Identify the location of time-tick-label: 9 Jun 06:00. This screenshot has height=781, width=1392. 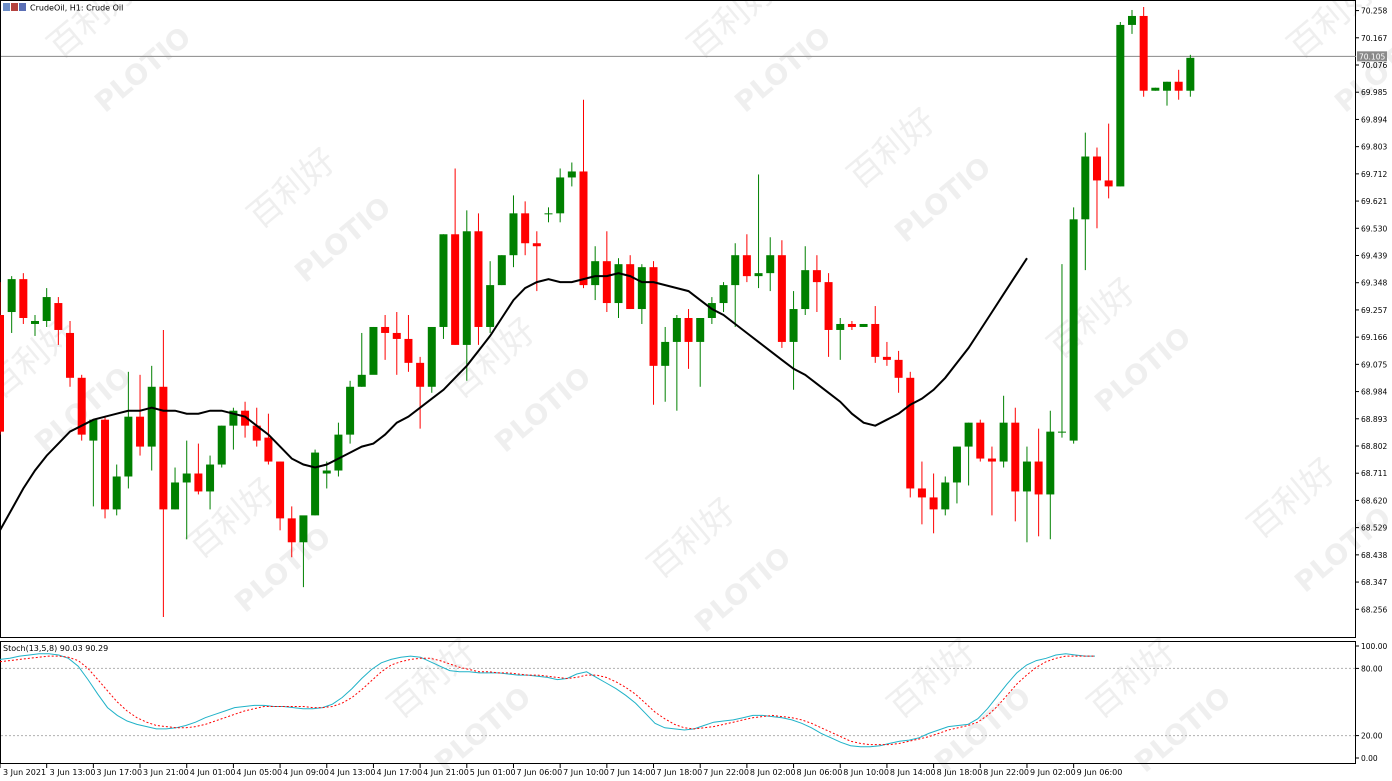
(1100, 772).